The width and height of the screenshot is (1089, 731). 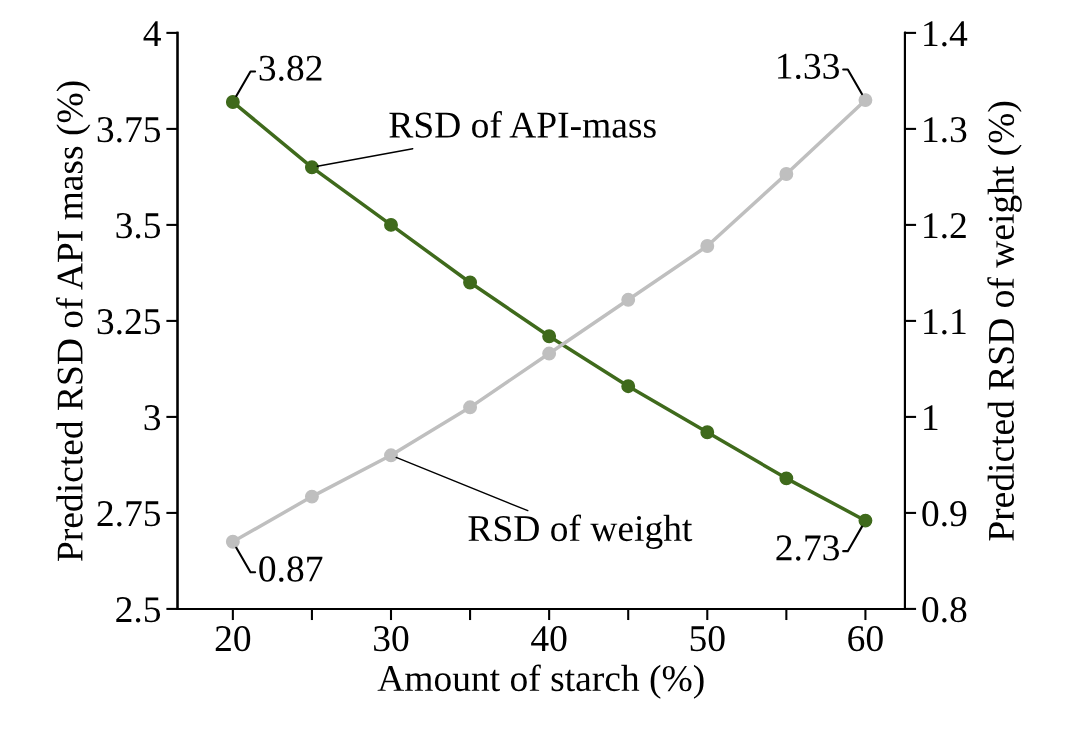 I want to click on y-tick-label: 3, so click(x=152, y=418).